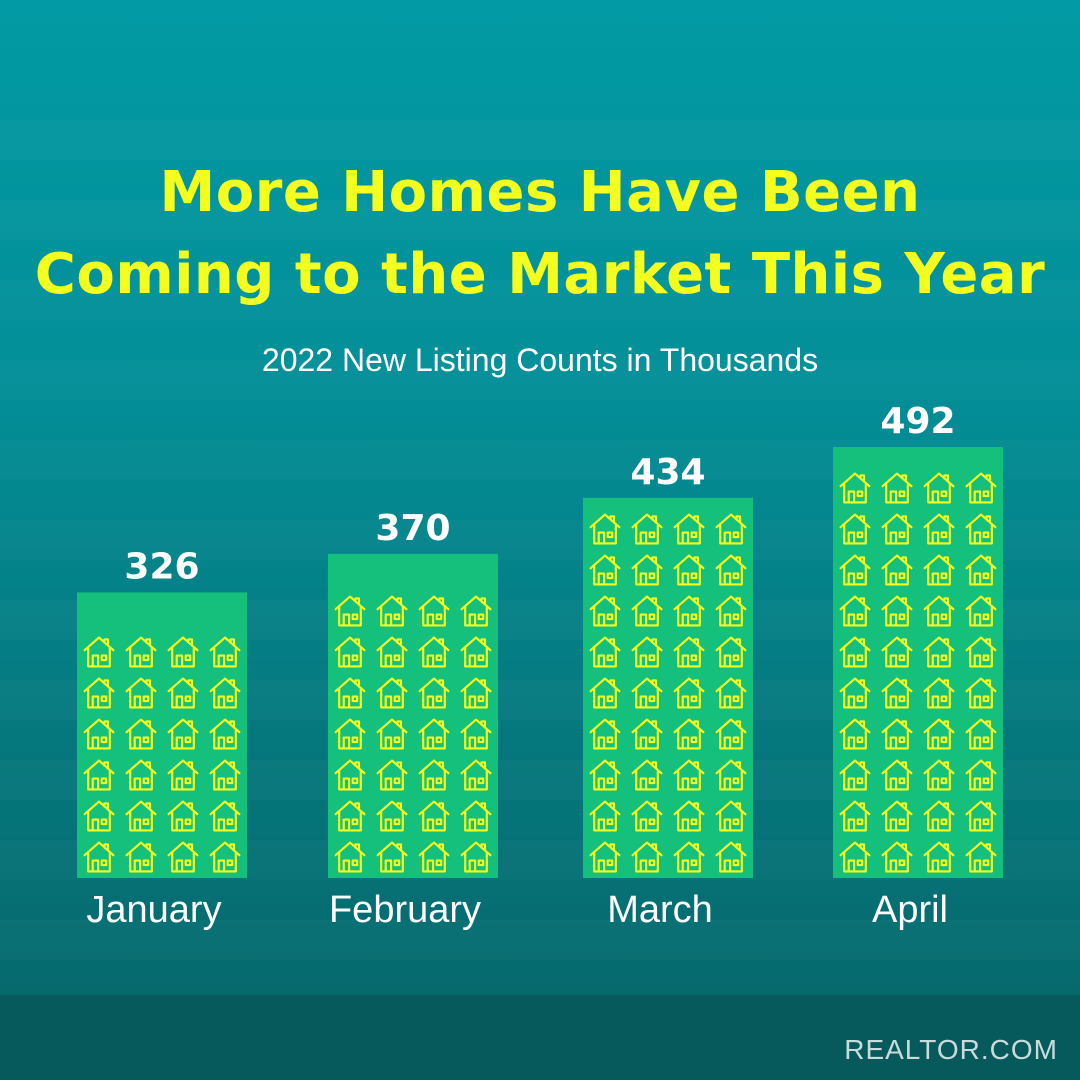 The image size is (1080, 1080). Describe the element at coordinates (412, 528) in the screenshot. I see `data-label-february: 370` at that location.